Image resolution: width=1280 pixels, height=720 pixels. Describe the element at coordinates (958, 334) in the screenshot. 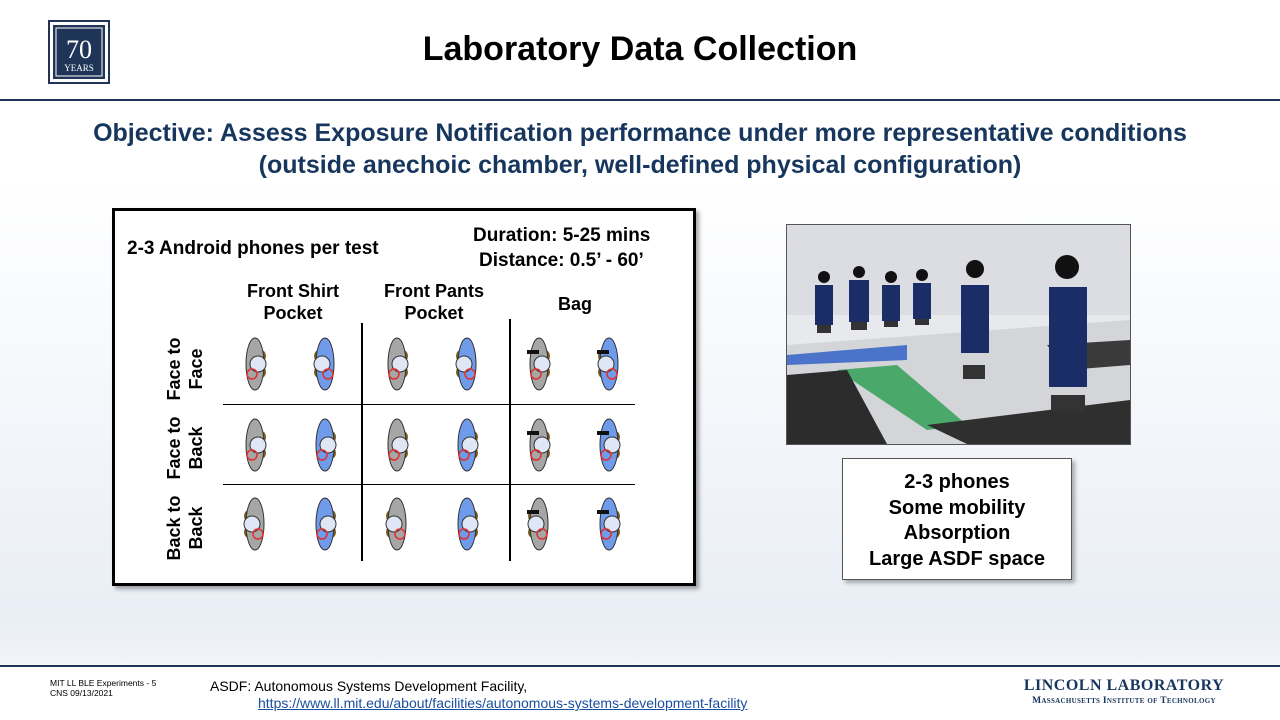

I see `lab-photo` at that location.